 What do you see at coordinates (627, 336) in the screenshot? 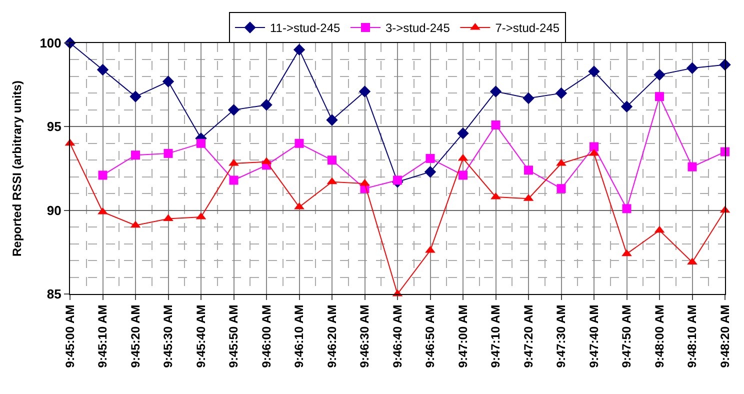
I see `x-tick-label: 9:47:50 AM` at bounding box center [627, 336].